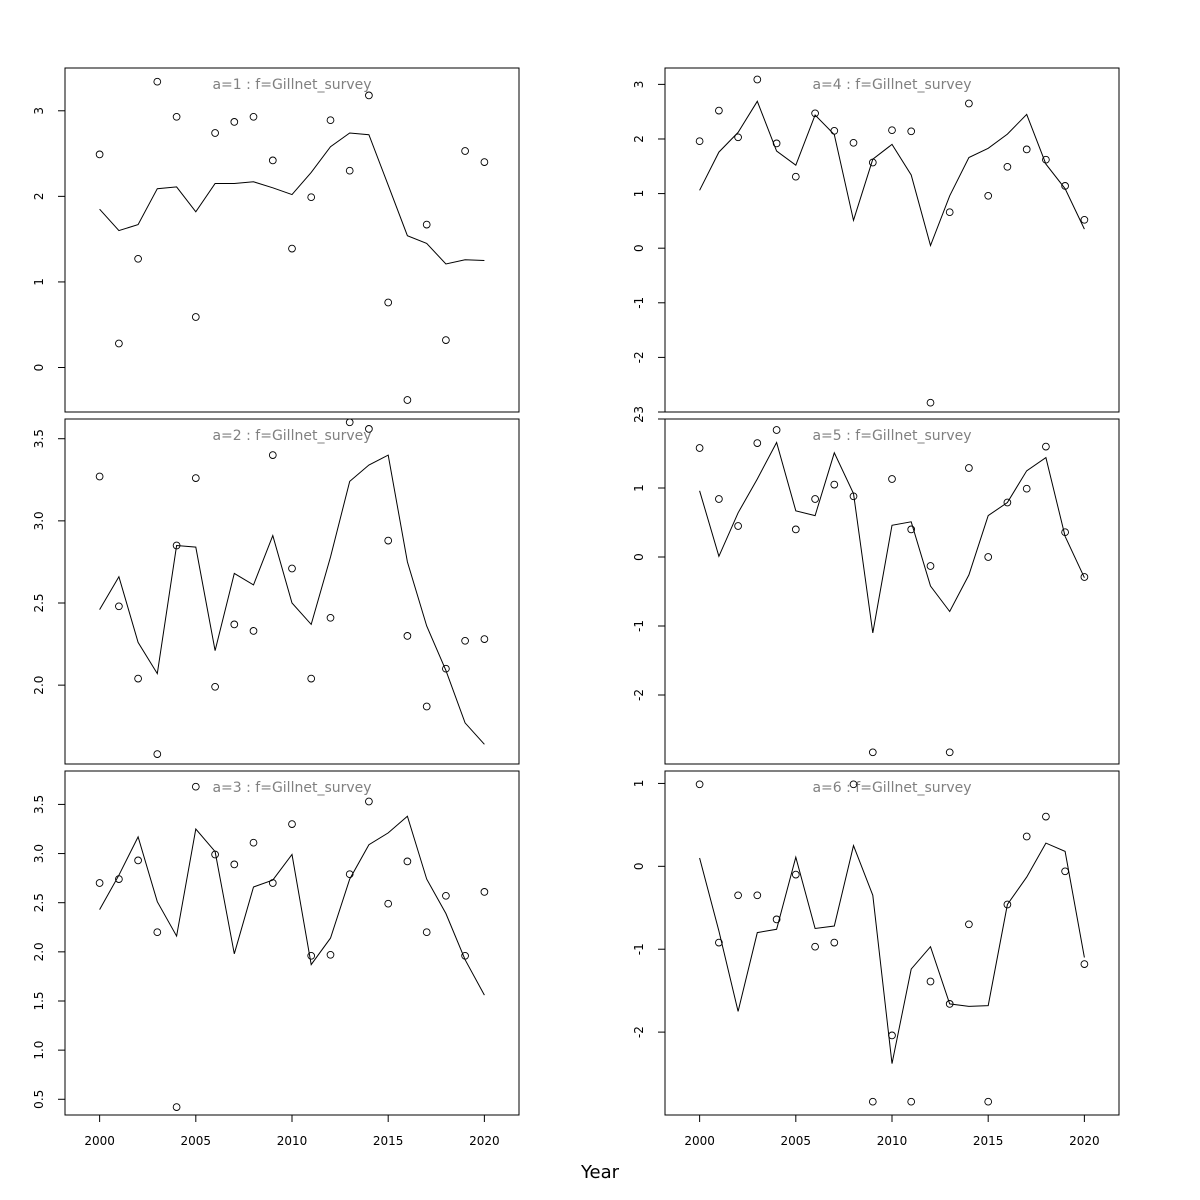 This screenshot has width=1200, height=1200. Describe the element at coordinates (39, 853) in the screenshot. I see `y-tick-label: 3.0` at that location.